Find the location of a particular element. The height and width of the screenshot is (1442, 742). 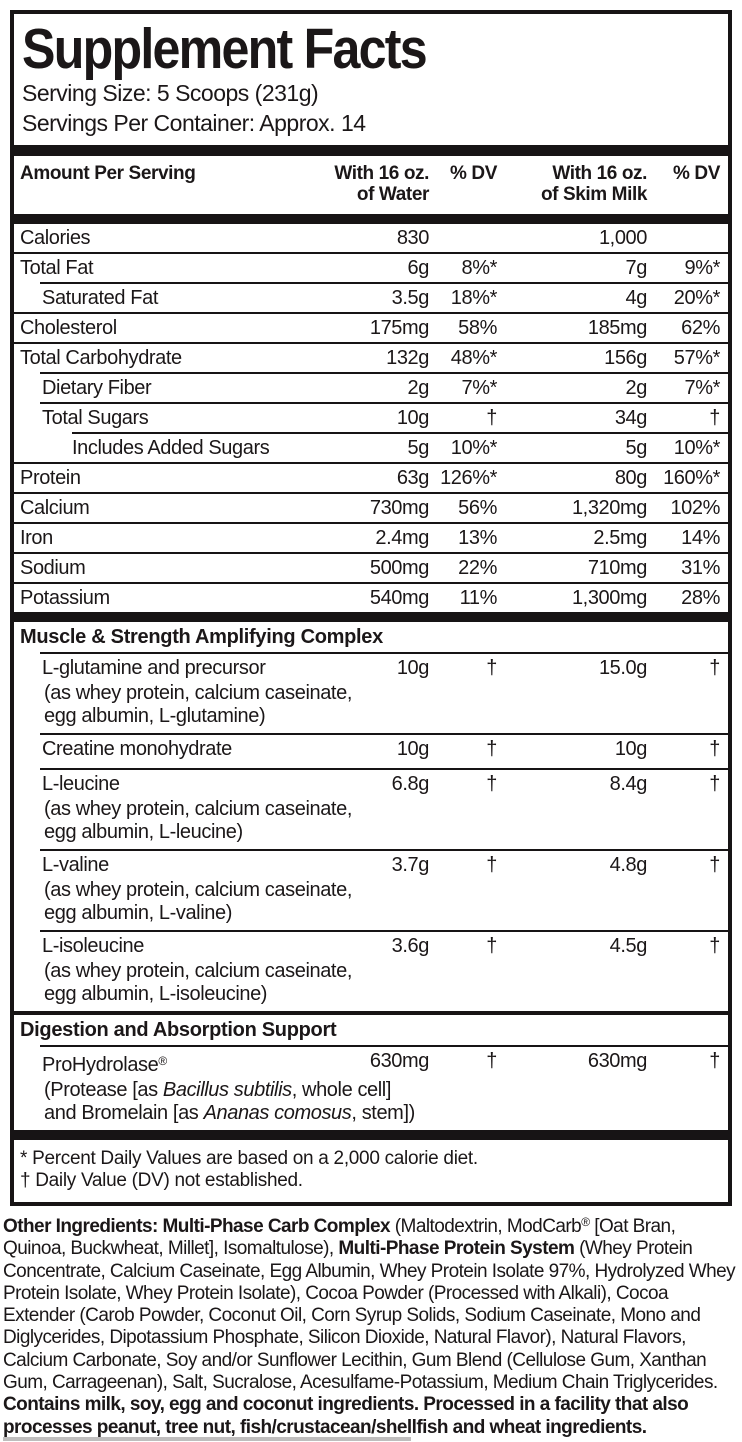

milk-dv: 14% is located at coordinates (700, 538).